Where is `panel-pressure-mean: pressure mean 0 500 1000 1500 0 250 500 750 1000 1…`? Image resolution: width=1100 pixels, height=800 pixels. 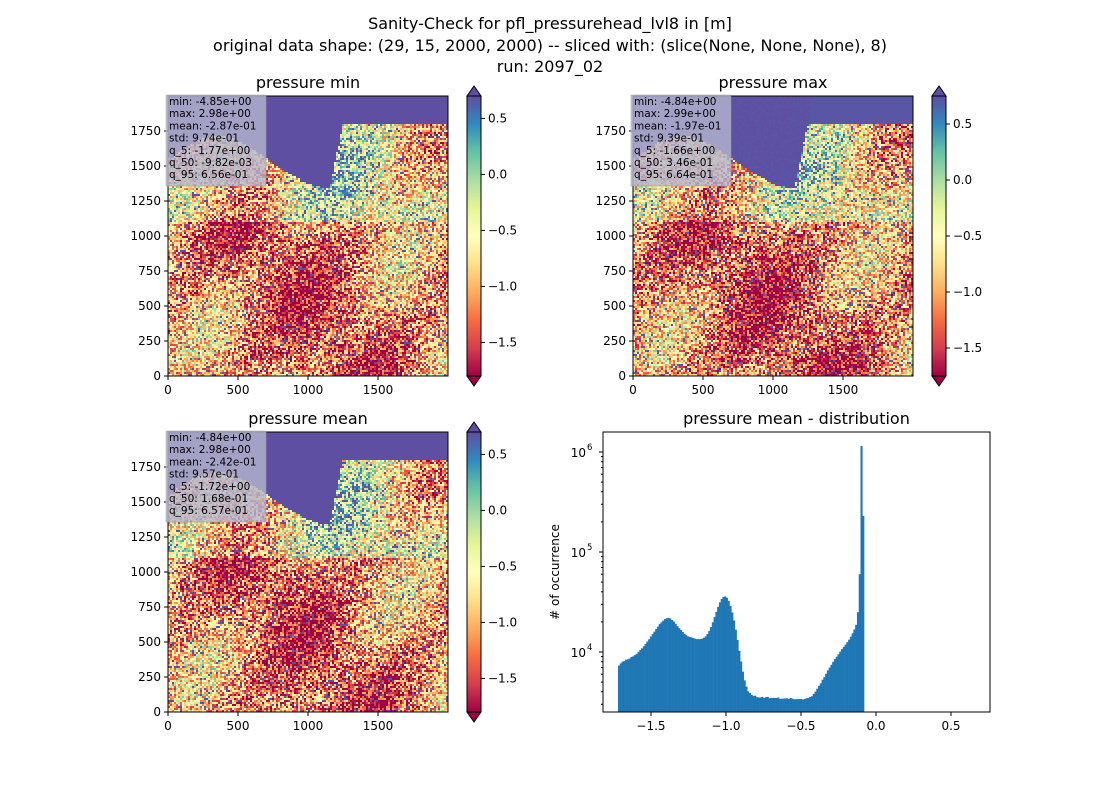 panel-pressure-mean: pressure mean 0 500 1000 1500 0 250 500 750 1000 1… is located at coordinates (323, 571).